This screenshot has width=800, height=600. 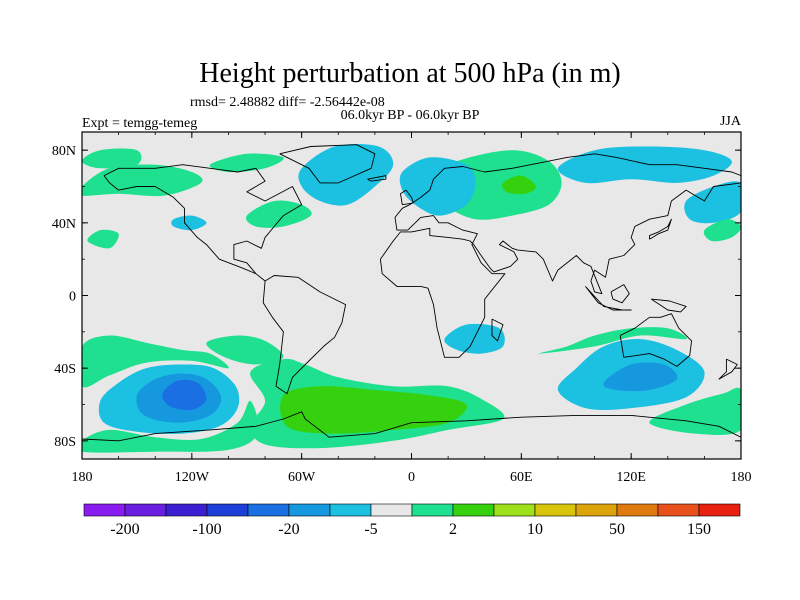 I want to click on colorbar: -200 -100 -20 -5 2 10 50 150, so click(x=412, y=520).